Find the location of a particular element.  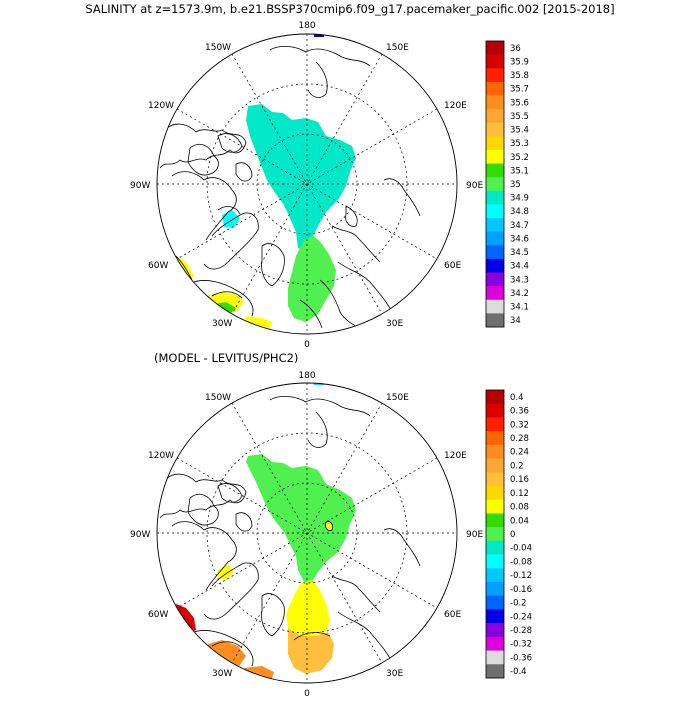

lon-label-upper-right: 150E is located at coordinates (397, 398).